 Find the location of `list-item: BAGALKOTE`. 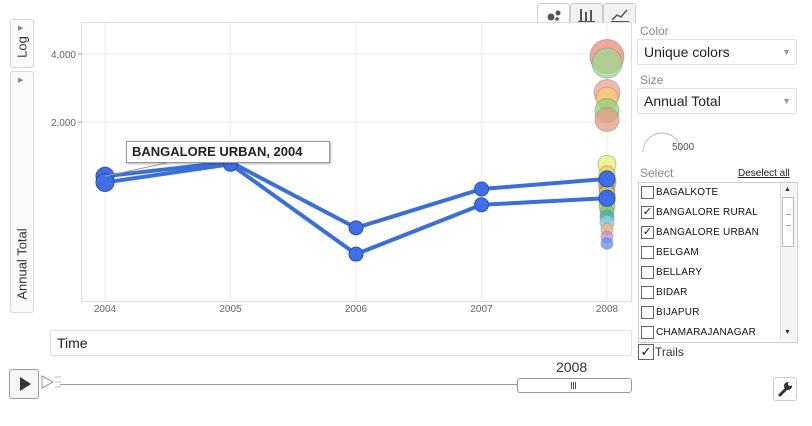

list-item: BAGALKOTE is located at coordinates (710, 193).